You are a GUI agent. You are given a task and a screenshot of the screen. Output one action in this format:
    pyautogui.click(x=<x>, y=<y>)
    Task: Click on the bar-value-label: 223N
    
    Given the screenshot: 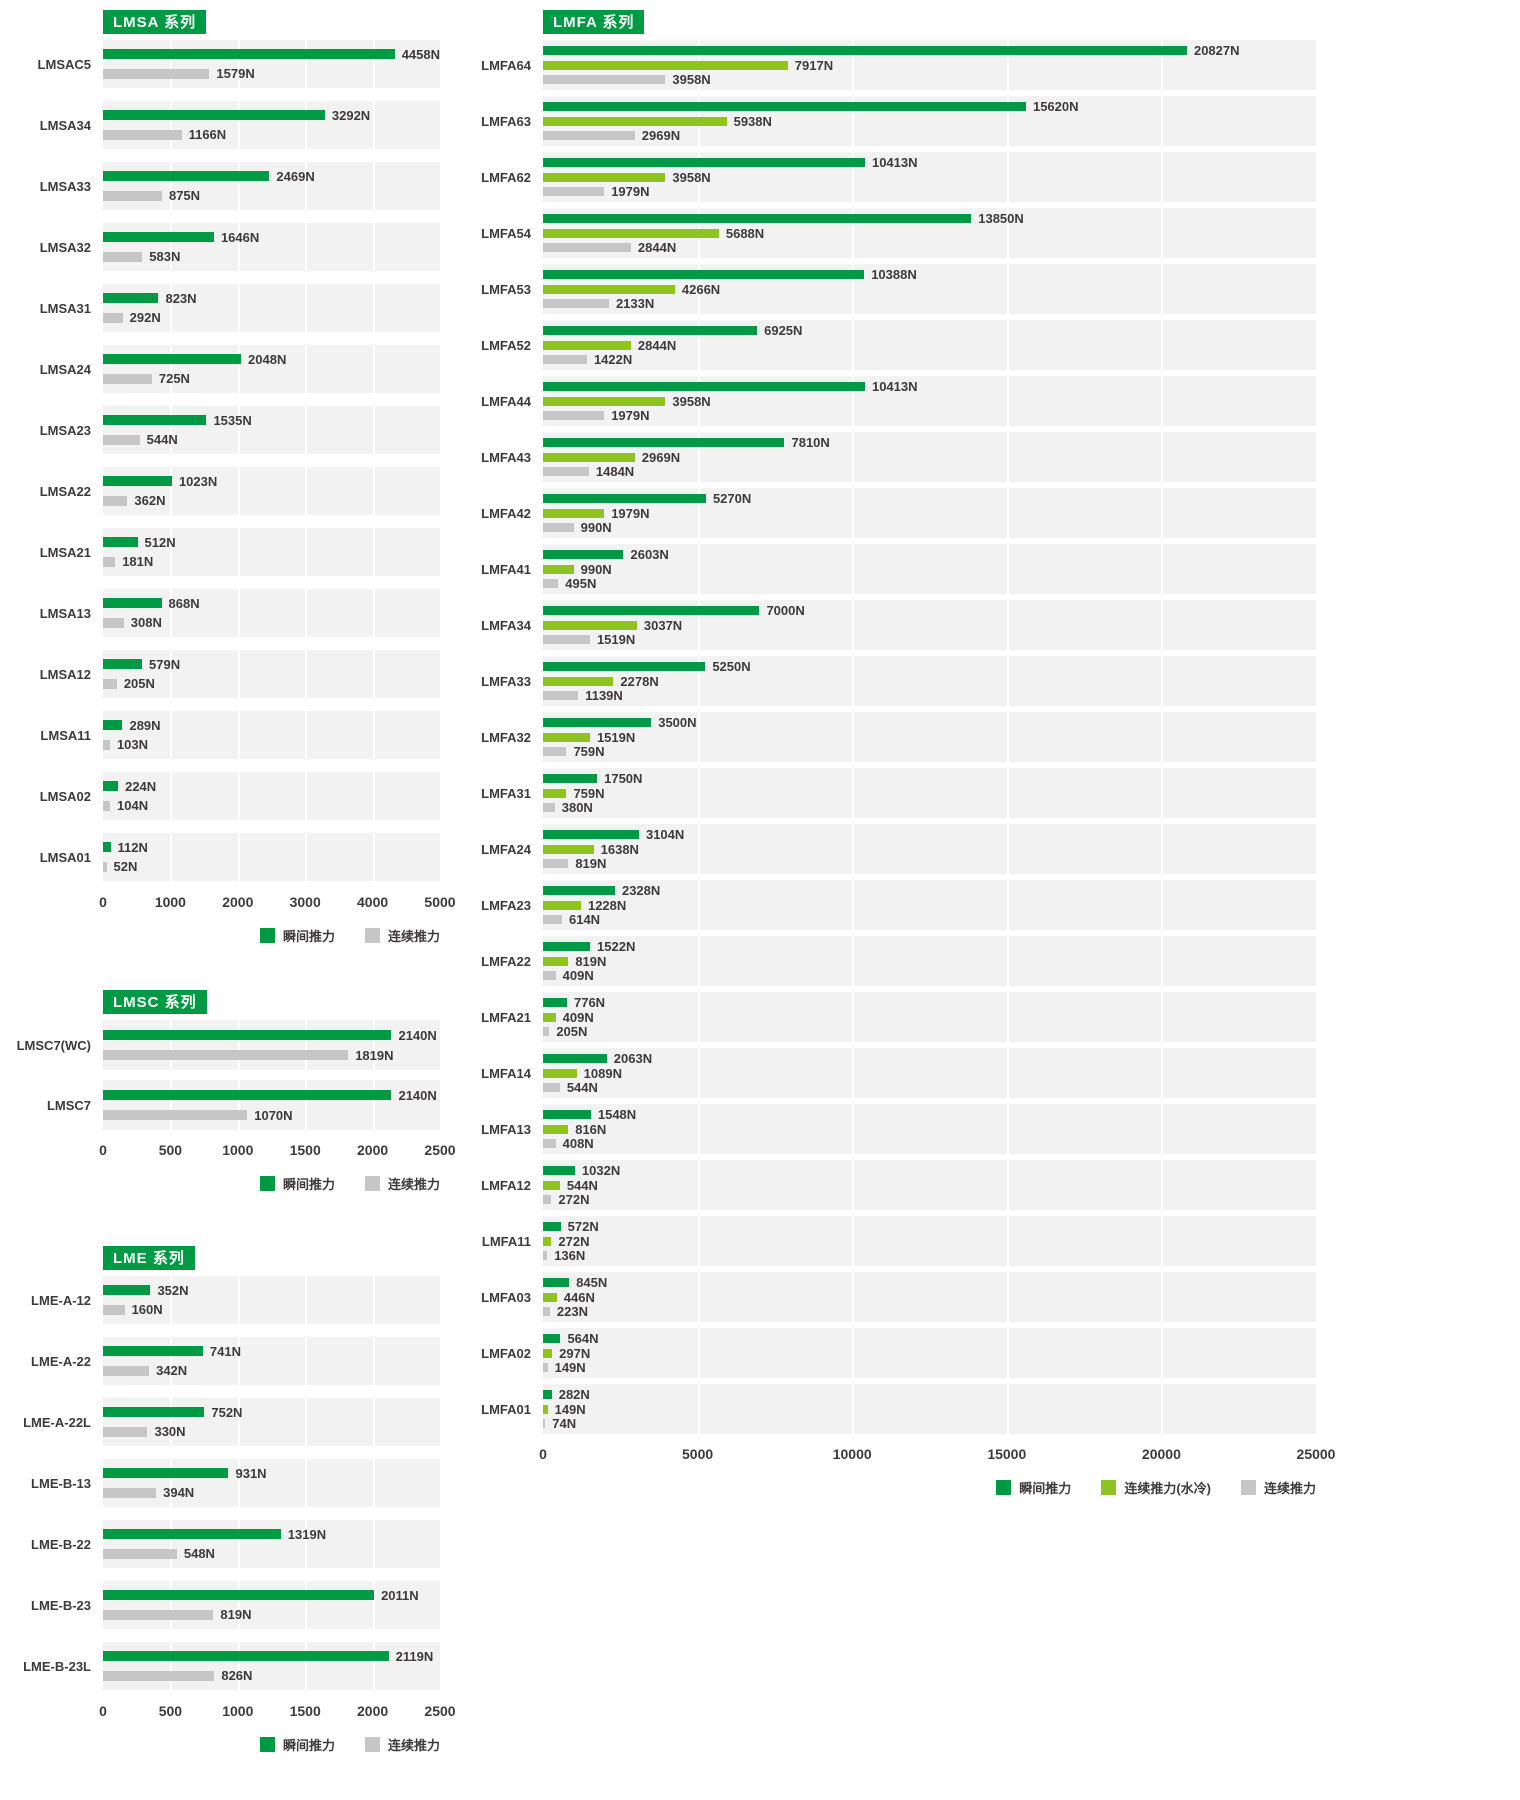 What is the action you would take?
    pyautogui.click(x=572, y=1312)
    